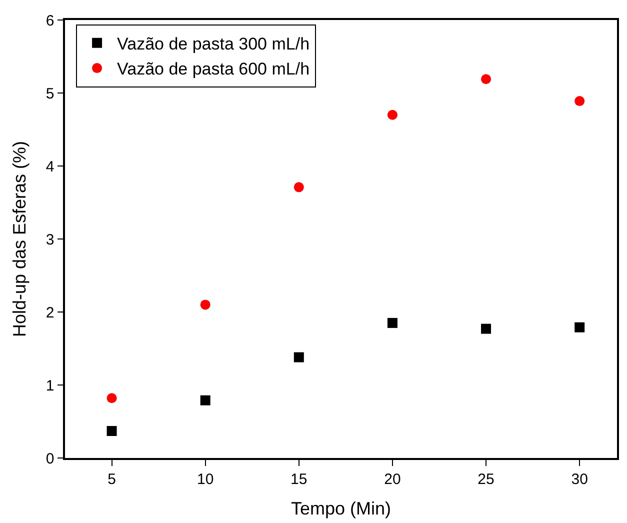 Image resolution: width=627 pixels, height=523 pixels. Describe the element at coordinates (579, 479) in the screenshot. I see `x-tick-label: 30` at that location.